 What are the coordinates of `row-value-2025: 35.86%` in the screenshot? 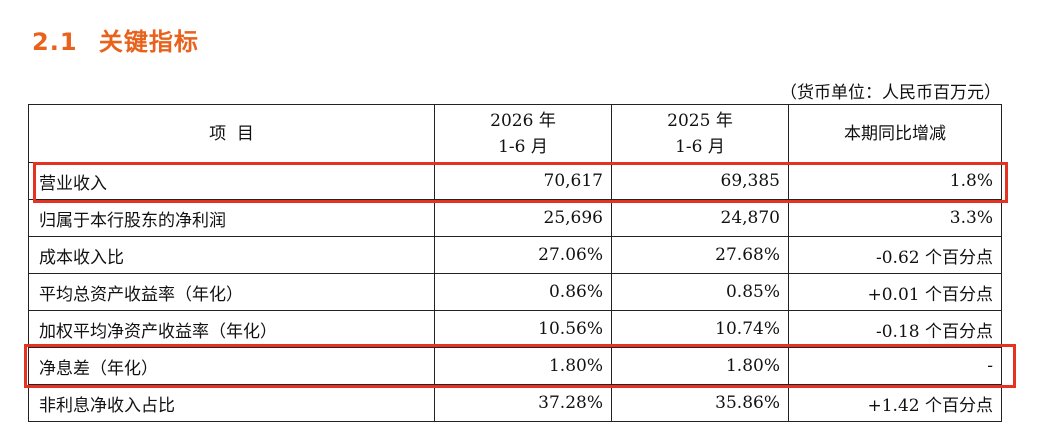 It's located at (700, 403).